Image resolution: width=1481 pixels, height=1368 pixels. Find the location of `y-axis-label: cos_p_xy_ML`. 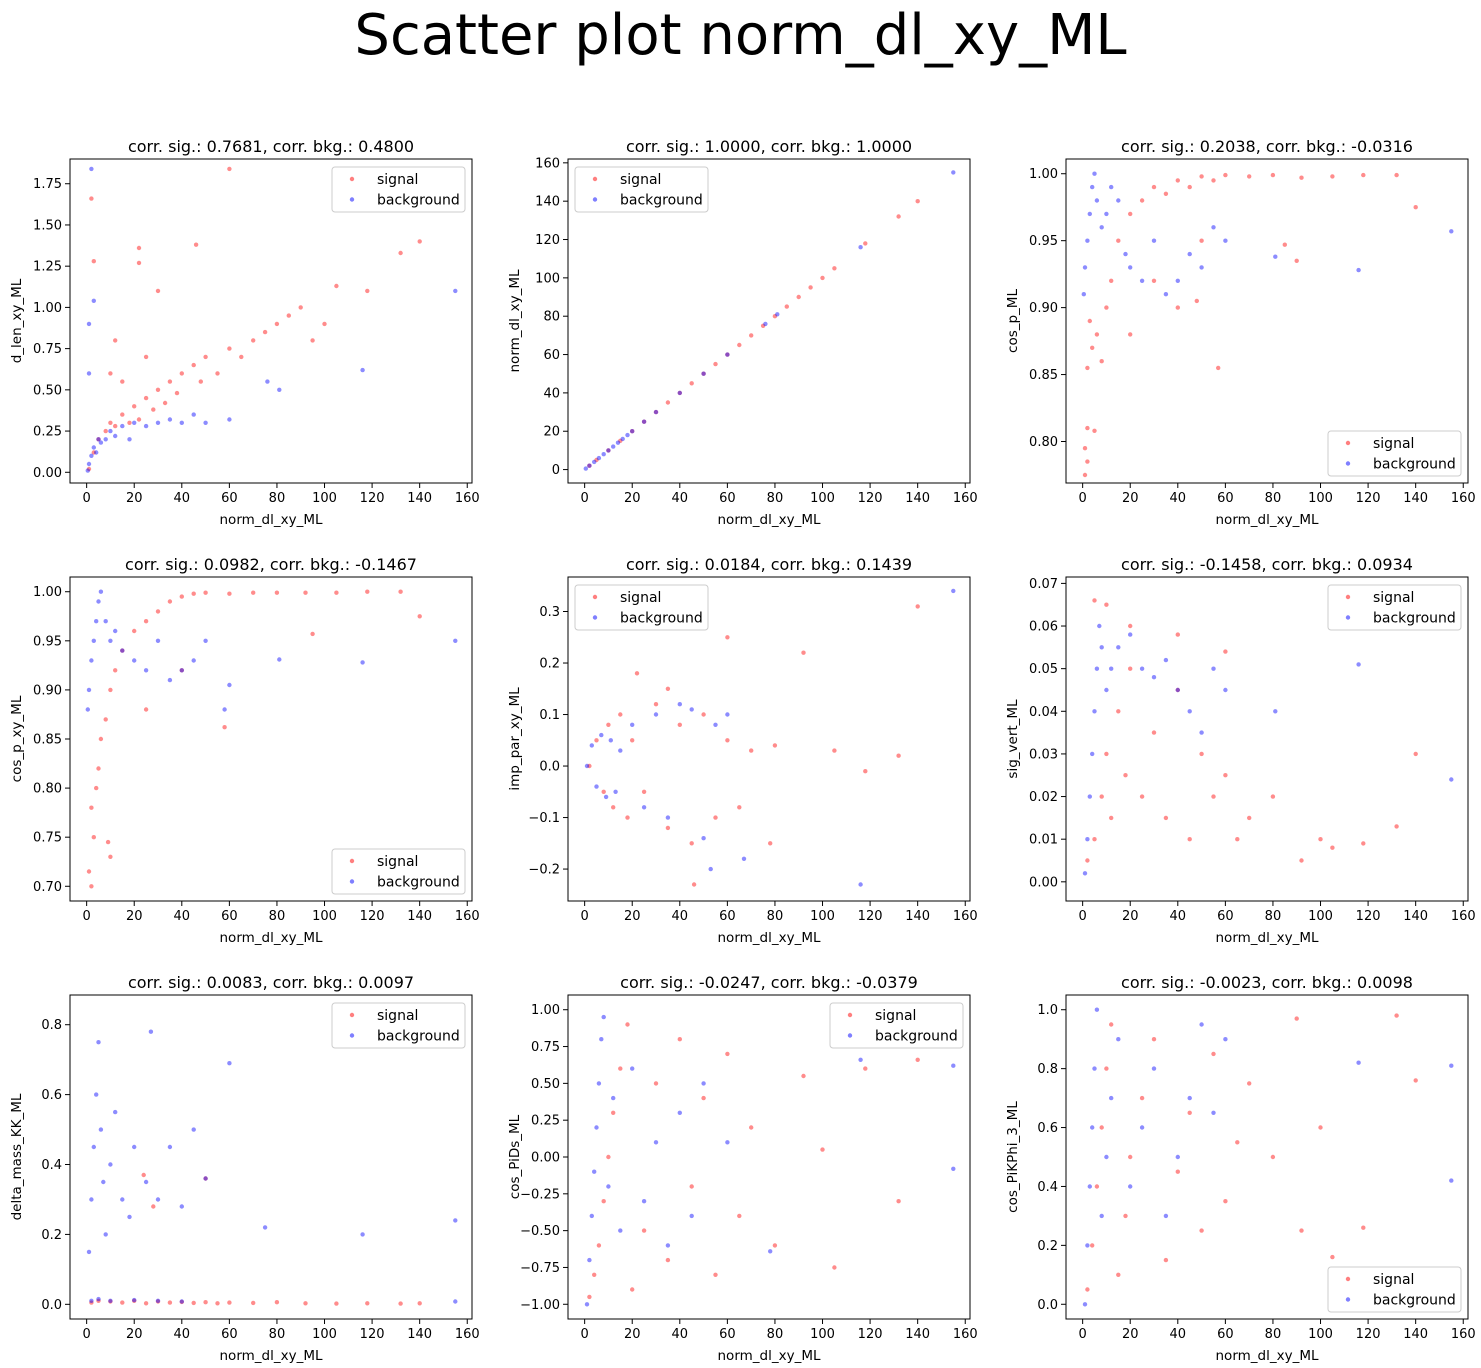

y-axis-label: cos_p_xy_ML is located at coordinates (17, 738).